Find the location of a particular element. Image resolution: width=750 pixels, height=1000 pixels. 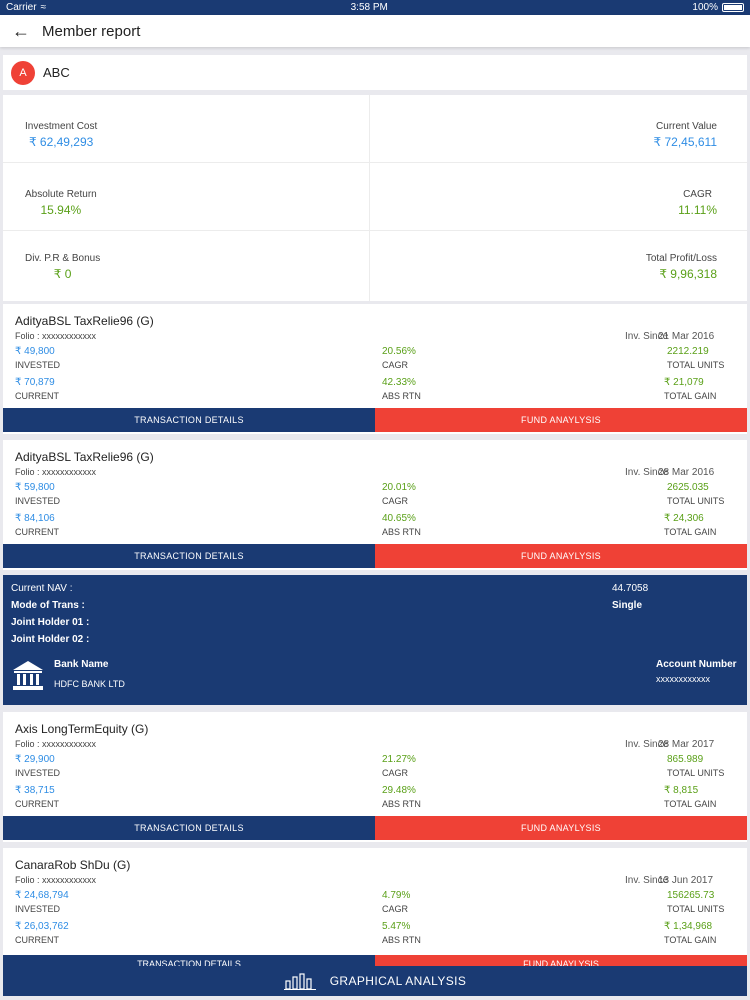

abs-rtn-value: 40.65% is located at coordinates (399, 518).